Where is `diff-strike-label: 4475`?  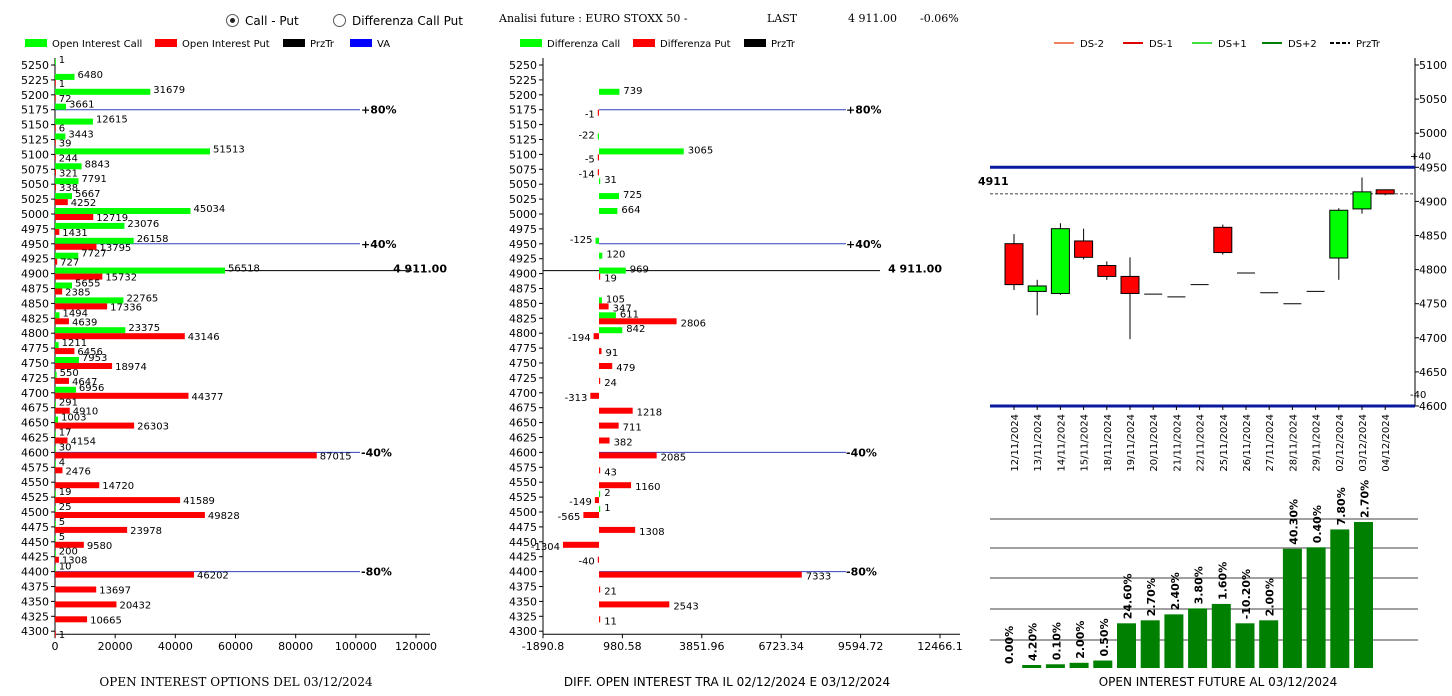
diff-strike-label: 4475 is located at coordinates (523, 527).